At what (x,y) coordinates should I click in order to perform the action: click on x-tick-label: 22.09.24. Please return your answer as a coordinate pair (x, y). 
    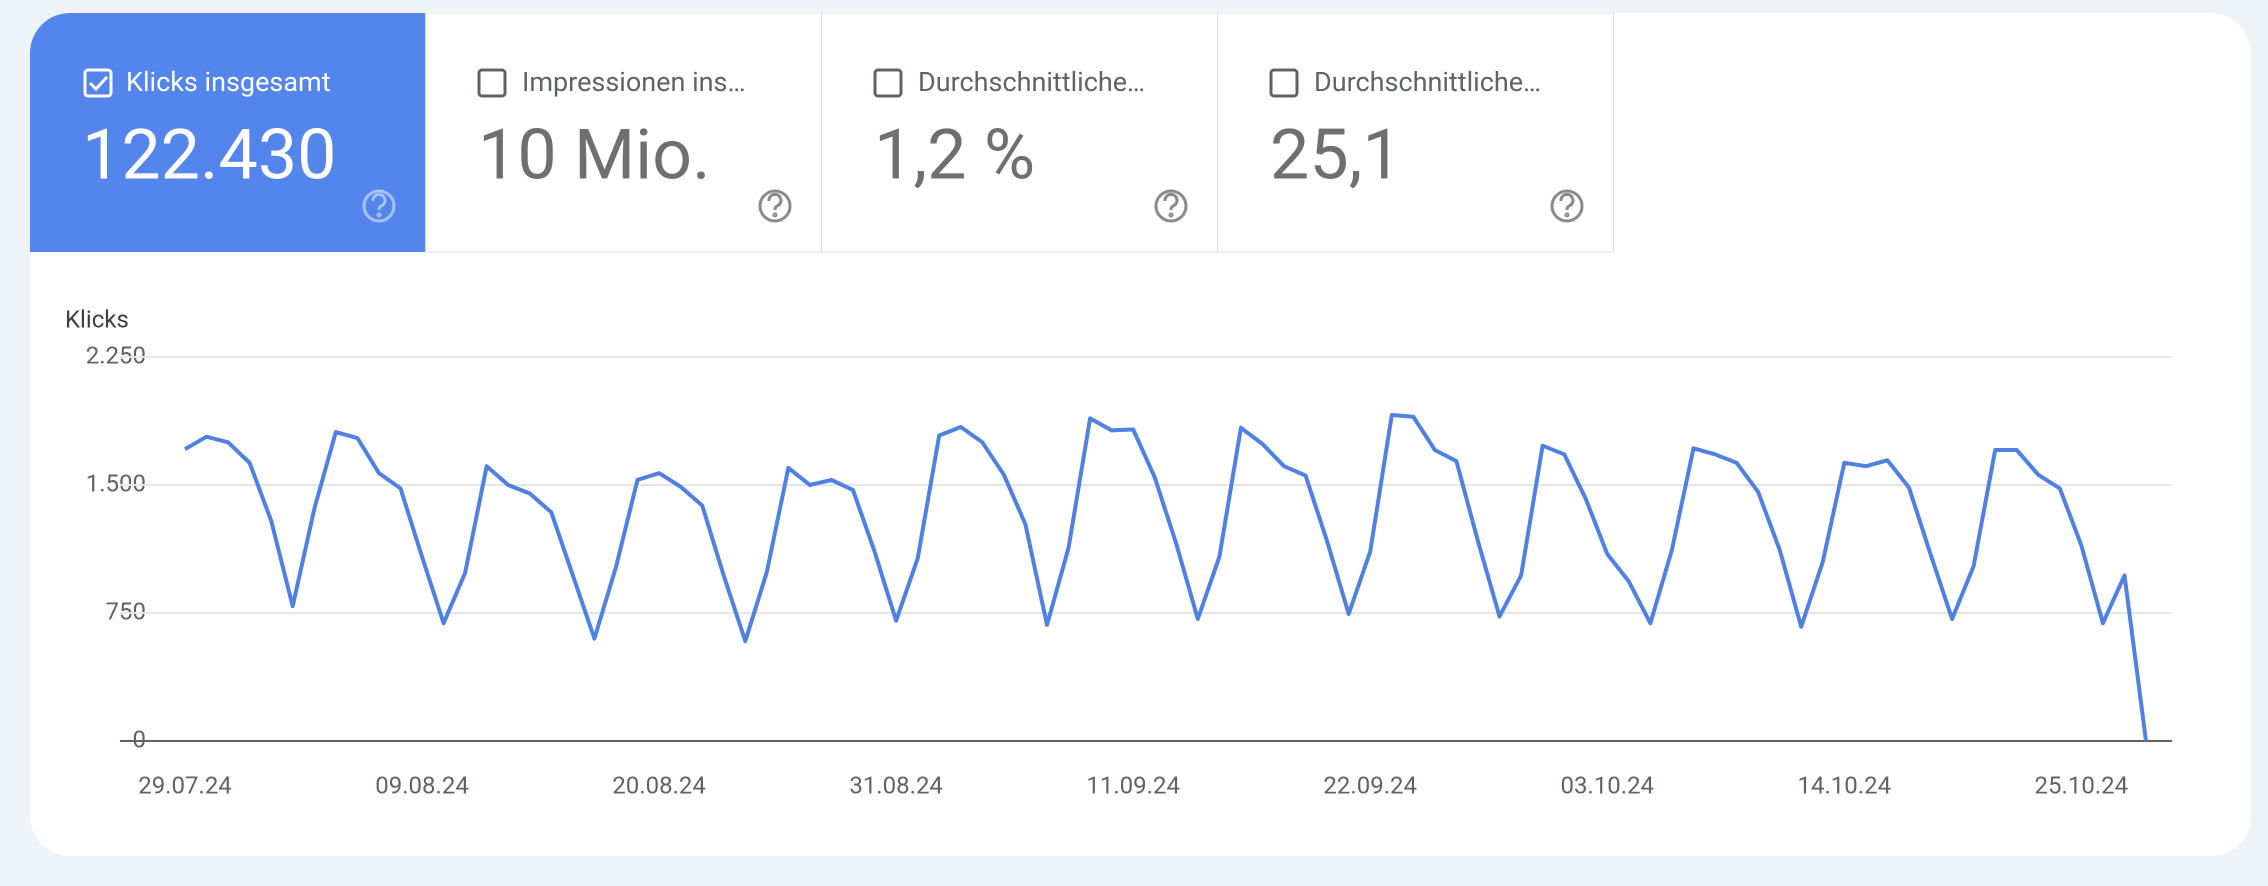
    Looking at the image, I should click on (1370, 785).